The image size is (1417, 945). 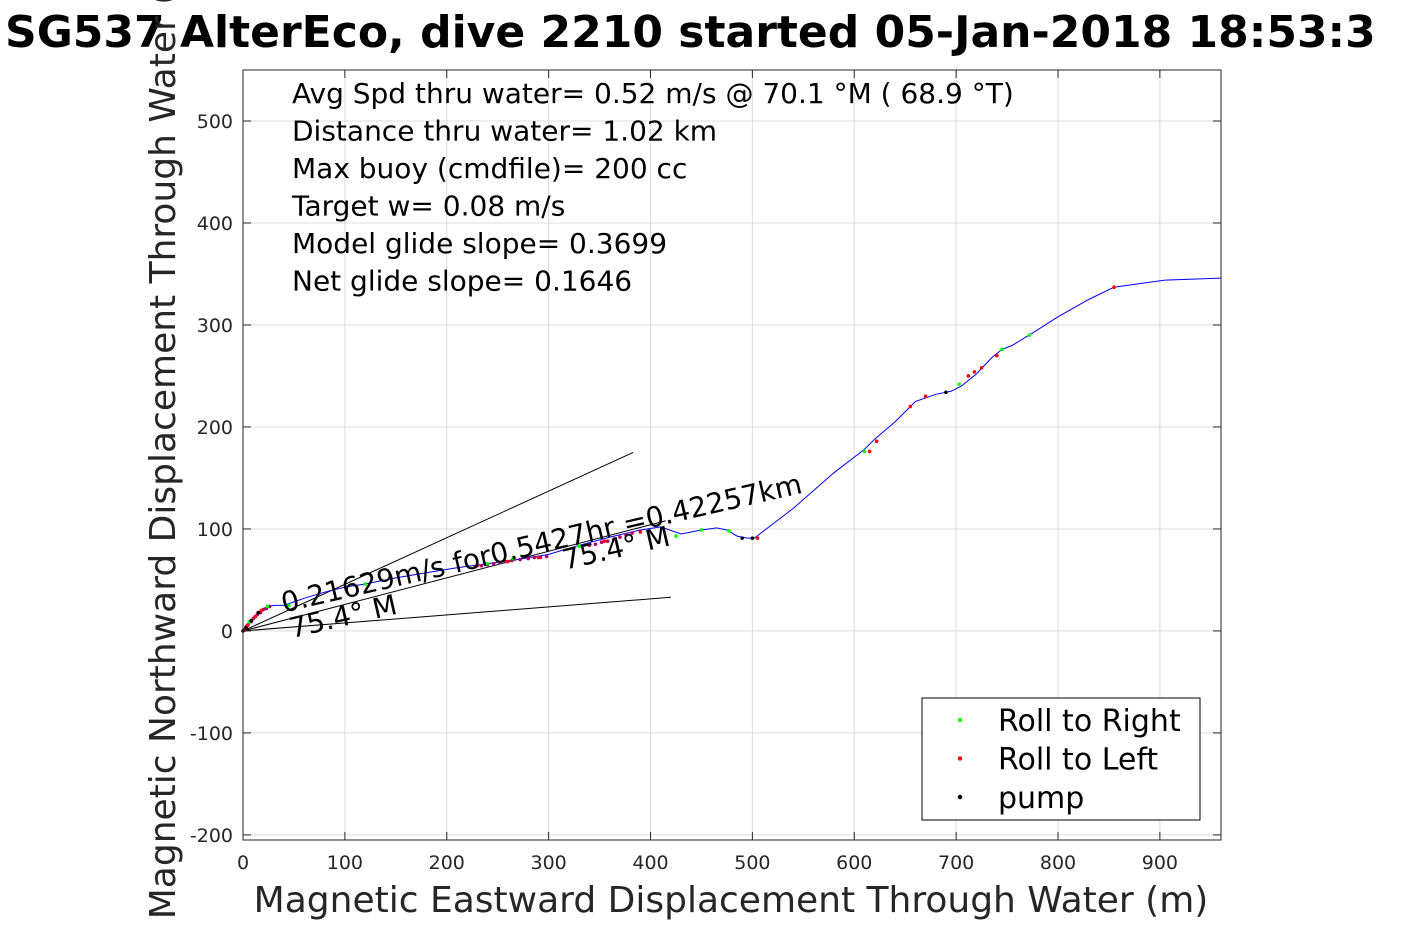 I want to click on x-tick-label: 0, so click(x=243, y=863).